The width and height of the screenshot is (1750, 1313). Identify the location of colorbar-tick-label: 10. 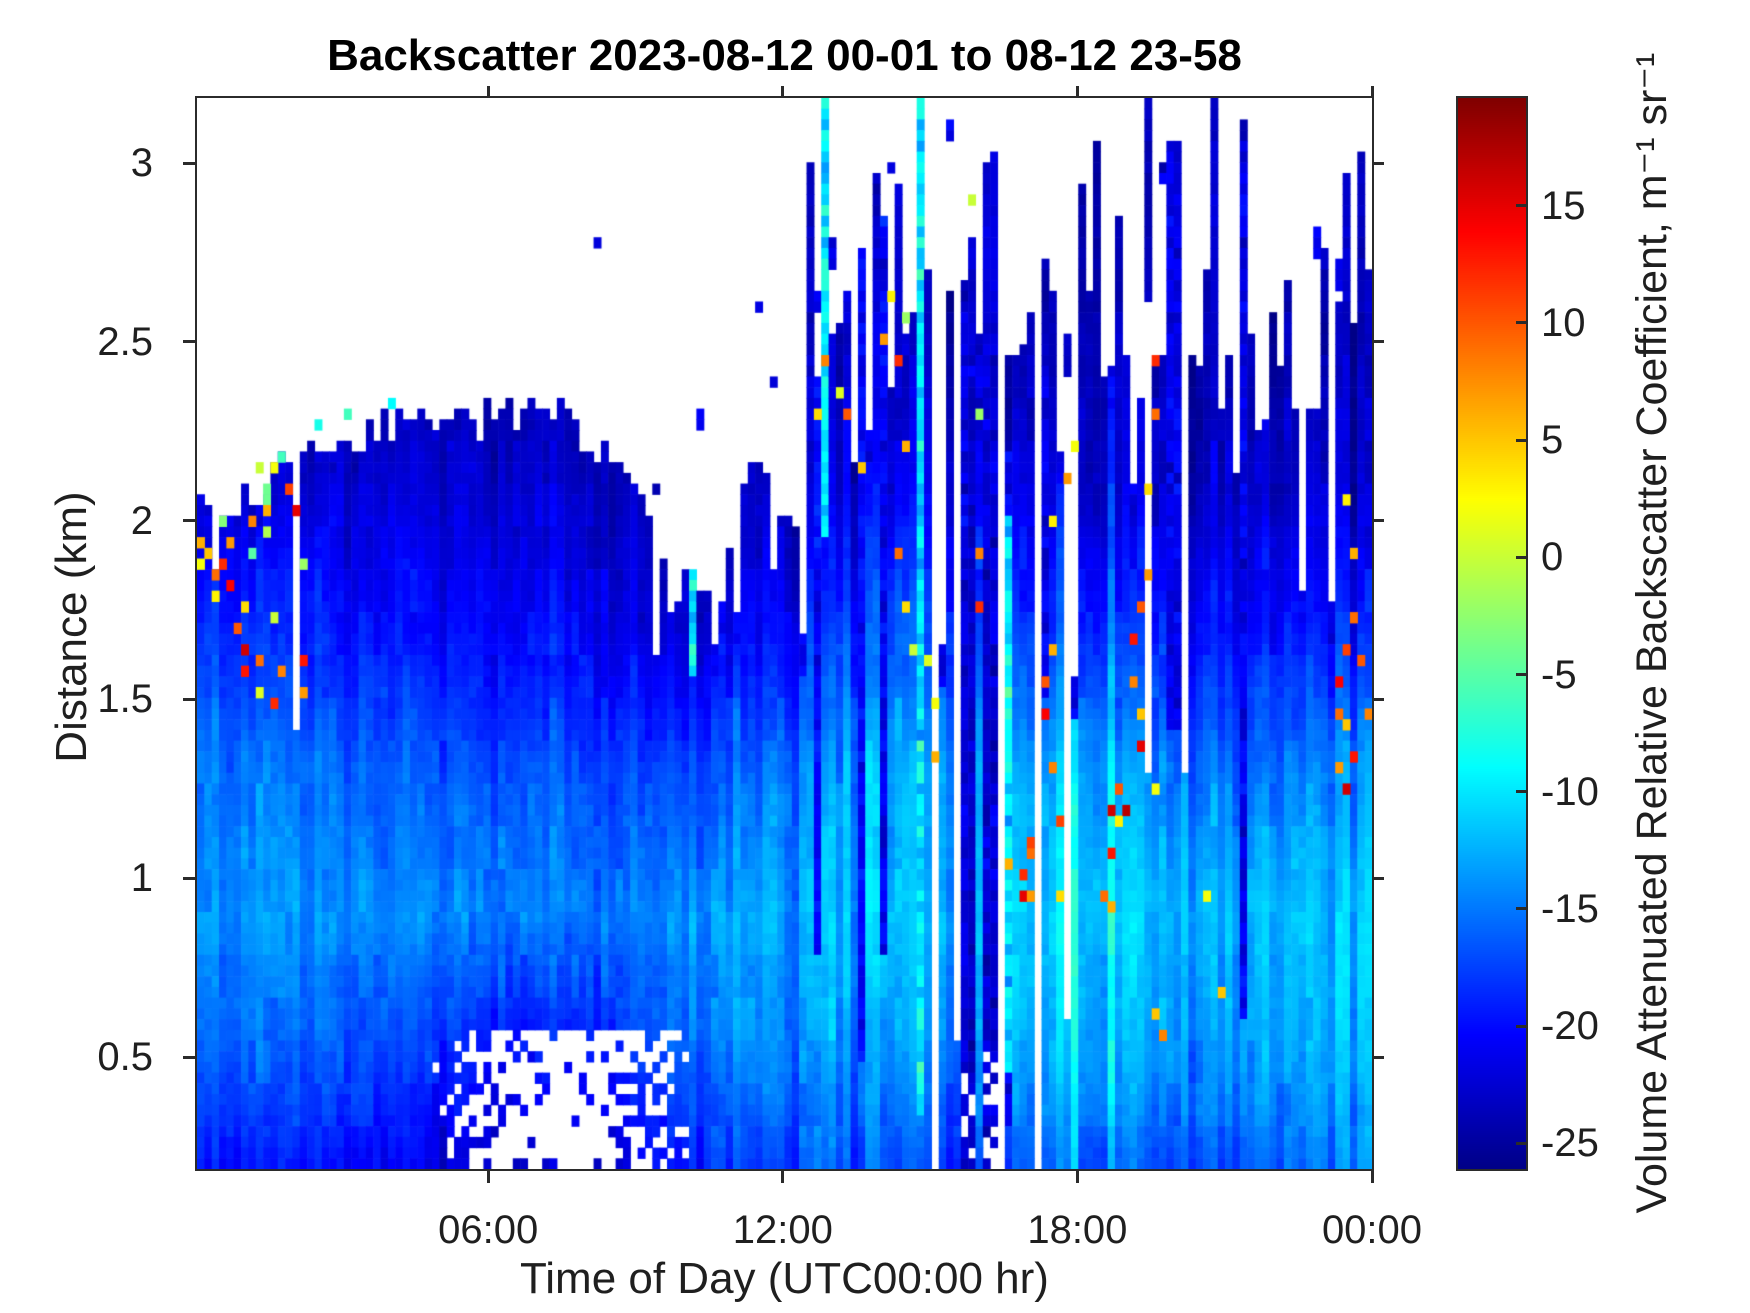
(1563, 322).